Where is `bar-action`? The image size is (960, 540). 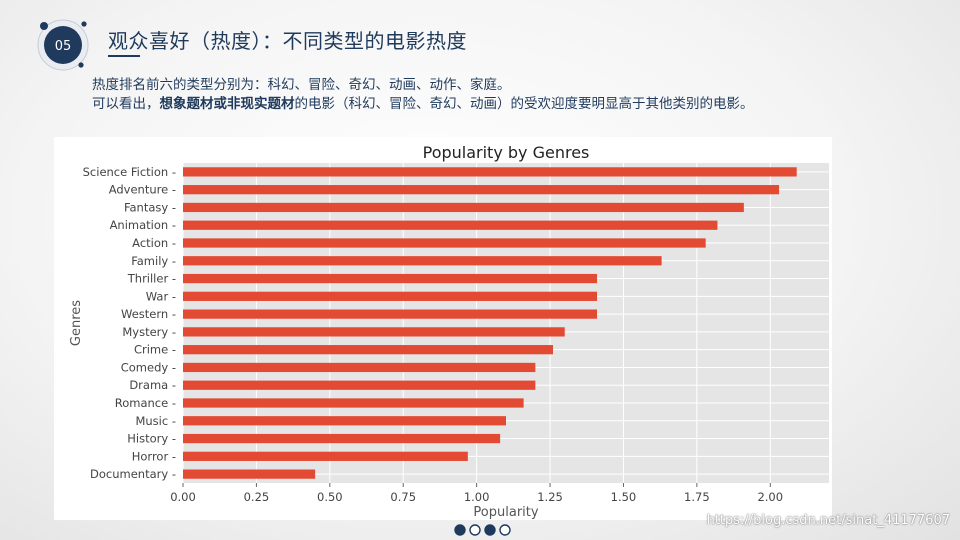
bar-action is located at coordinates (444, 243).